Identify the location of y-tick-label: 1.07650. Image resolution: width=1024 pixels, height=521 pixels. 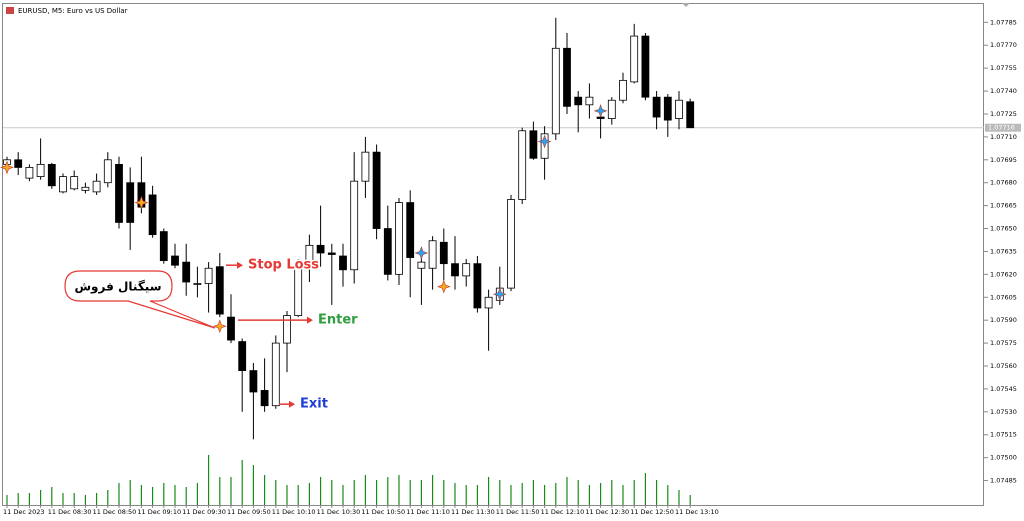
(1003, 229).